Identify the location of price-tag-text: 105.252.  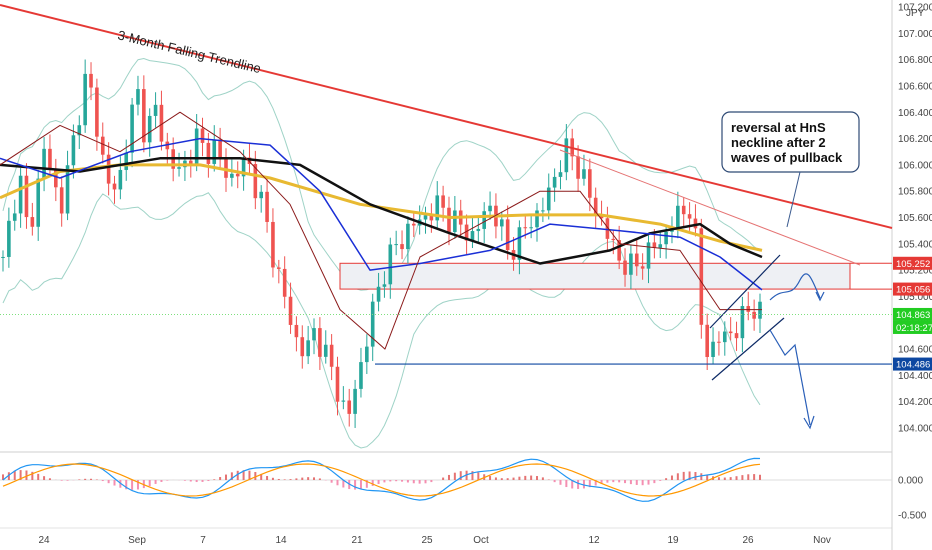
(913, 264).